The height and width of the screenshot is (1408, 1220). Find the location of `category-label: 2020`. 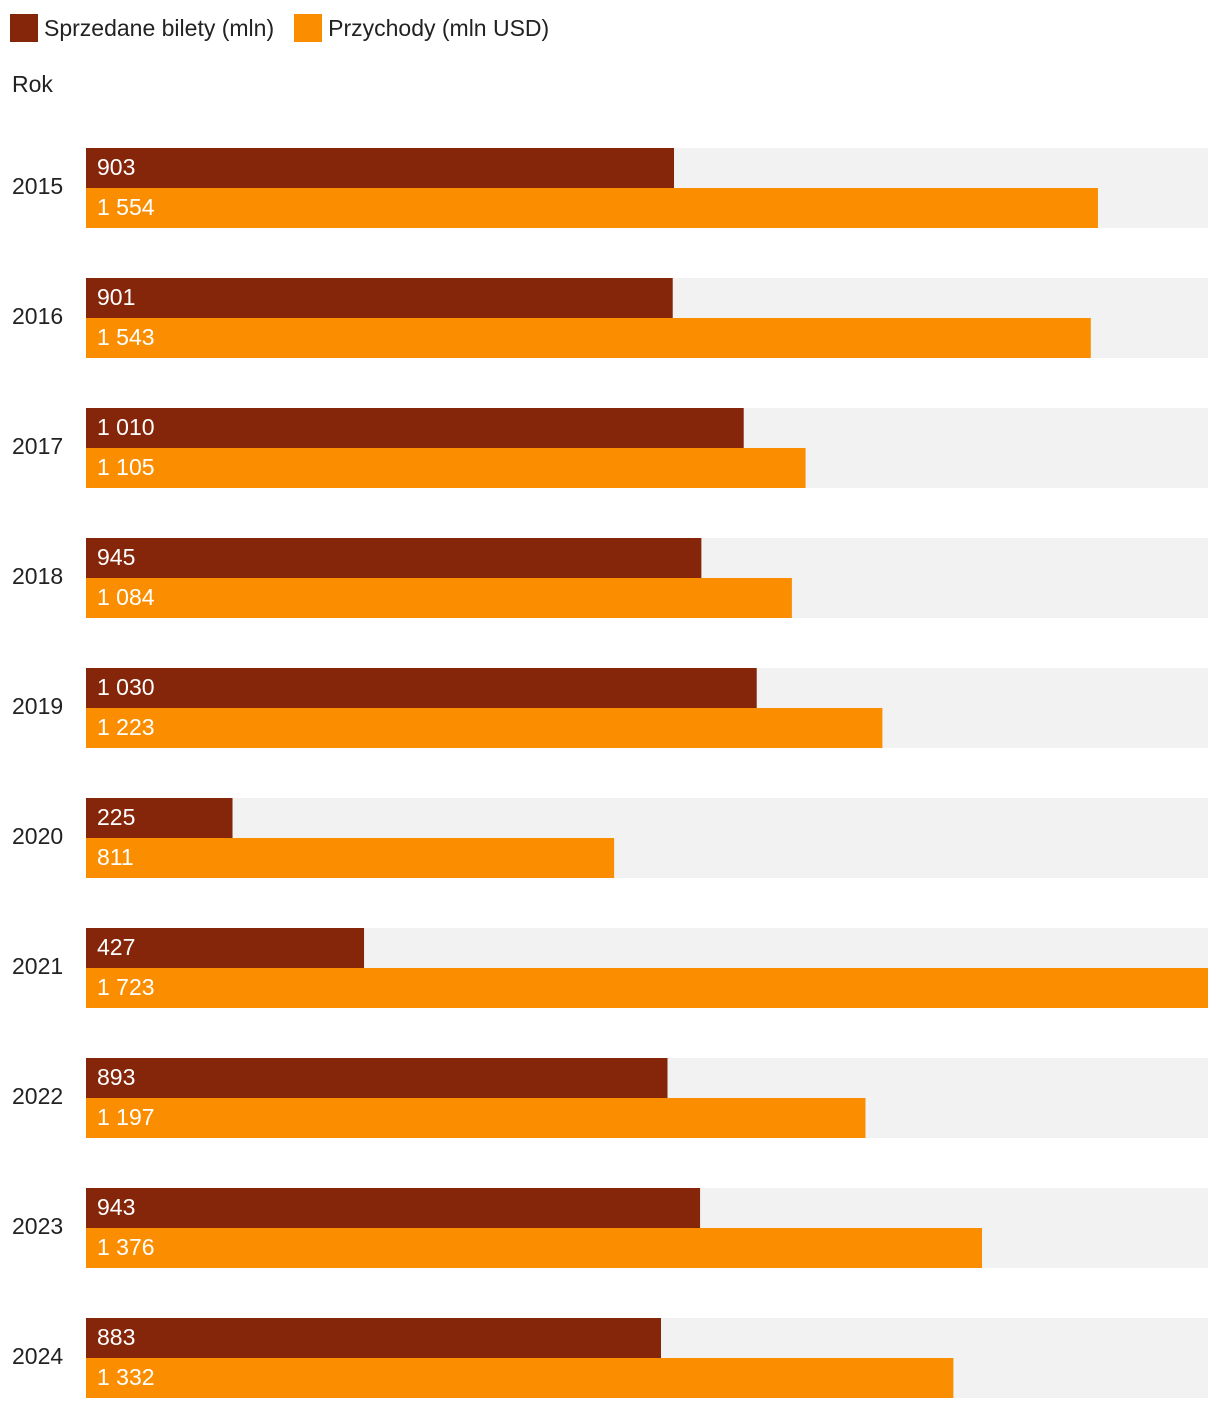

category-label: 2020 is located at coordinates (37, 836).